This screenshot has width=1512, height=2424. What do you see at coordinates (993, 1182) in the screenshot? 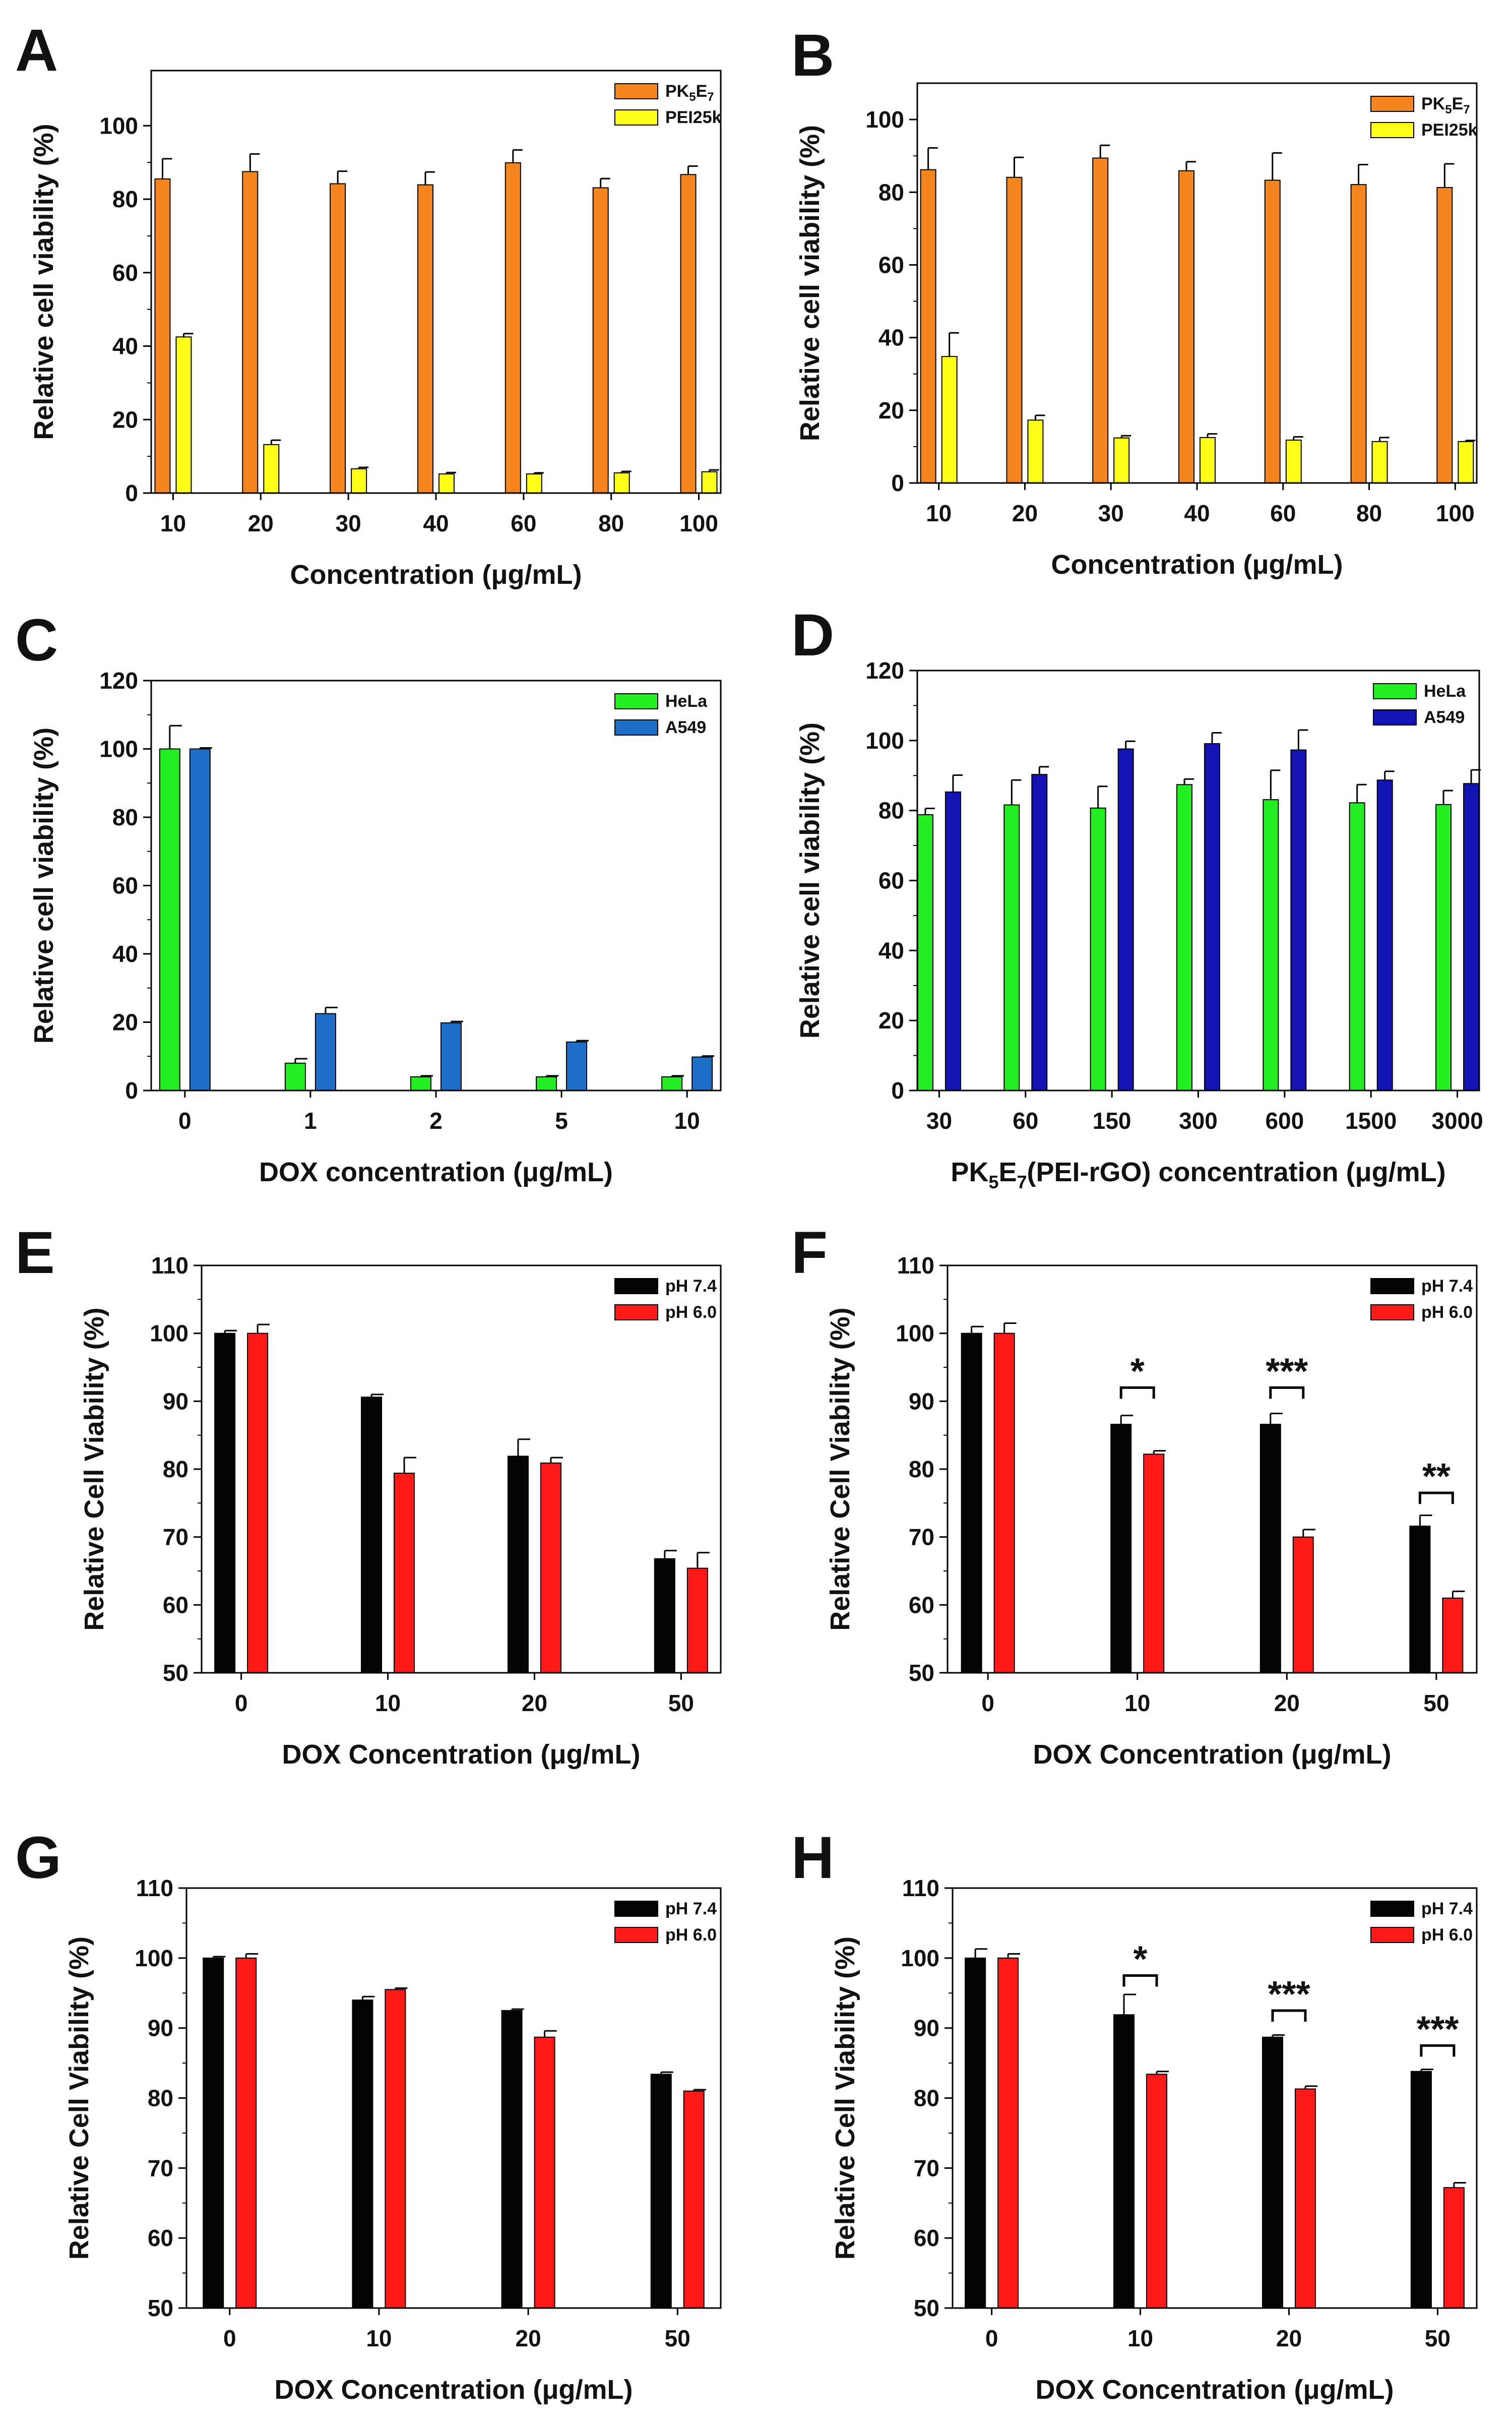
I see `x-label-subscript: 5` at bounding box center [993, 1182].